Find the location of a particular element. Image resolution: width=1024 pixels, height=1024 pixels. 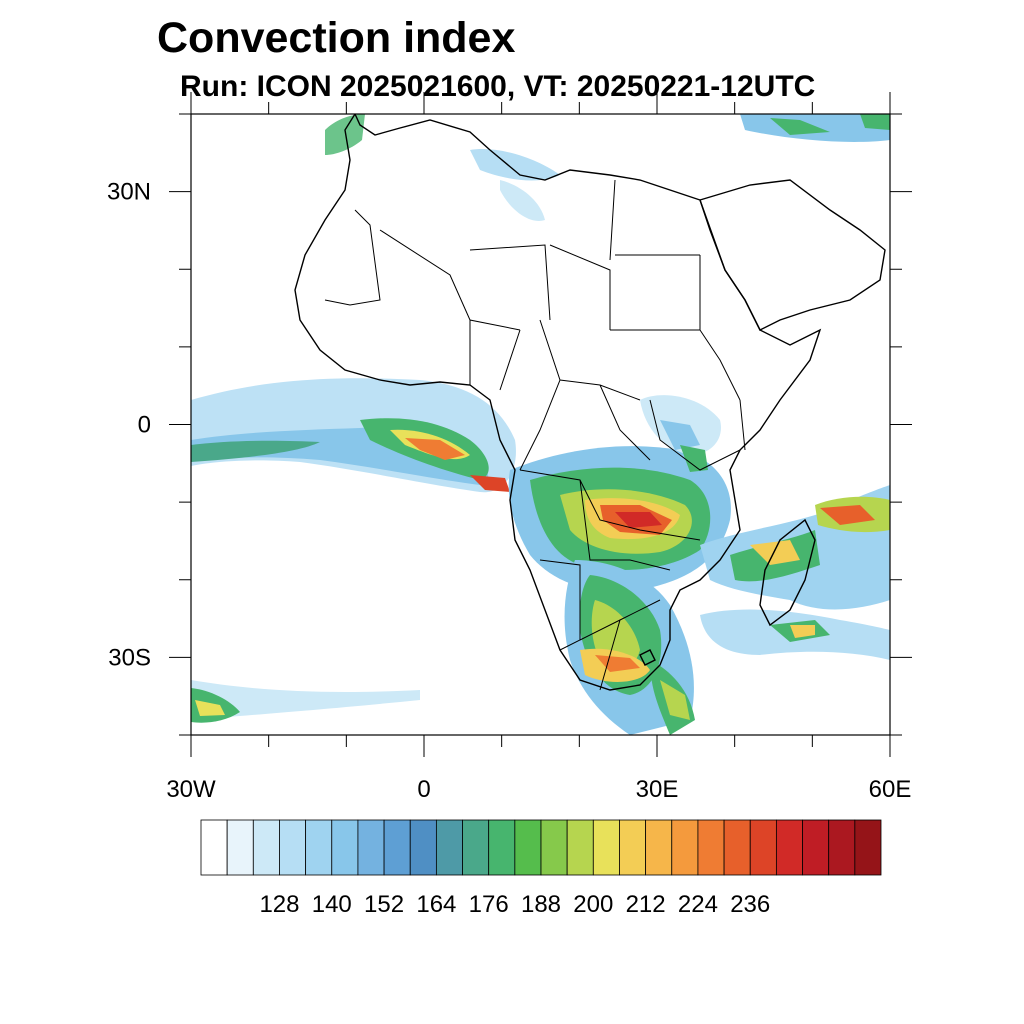

colorbar: 128 140 152 164 176 188 200 212 224 236 is located at coordinates (541, 868).